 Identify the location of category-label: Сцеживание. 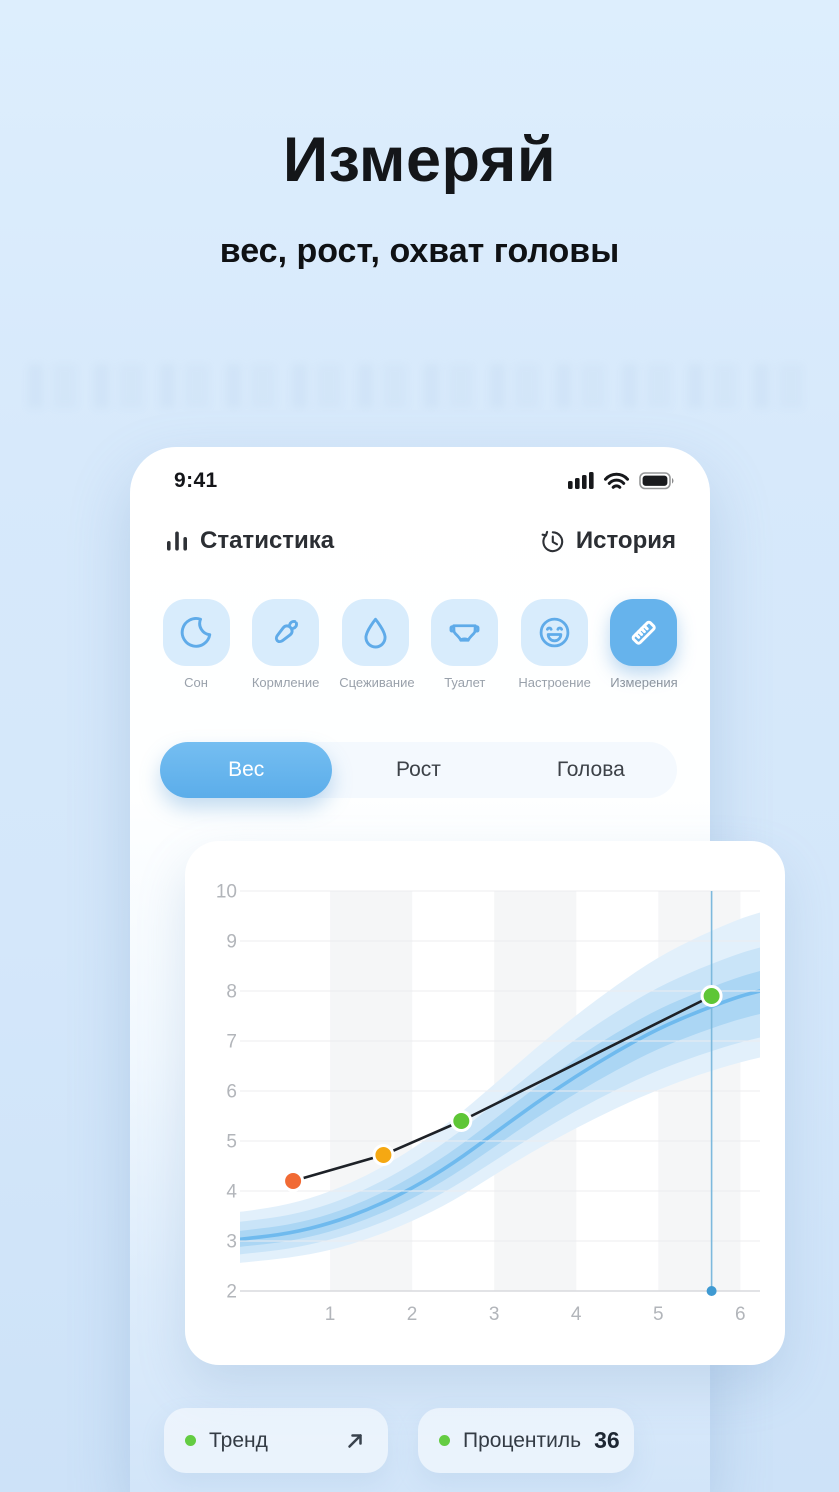
(377, 682).